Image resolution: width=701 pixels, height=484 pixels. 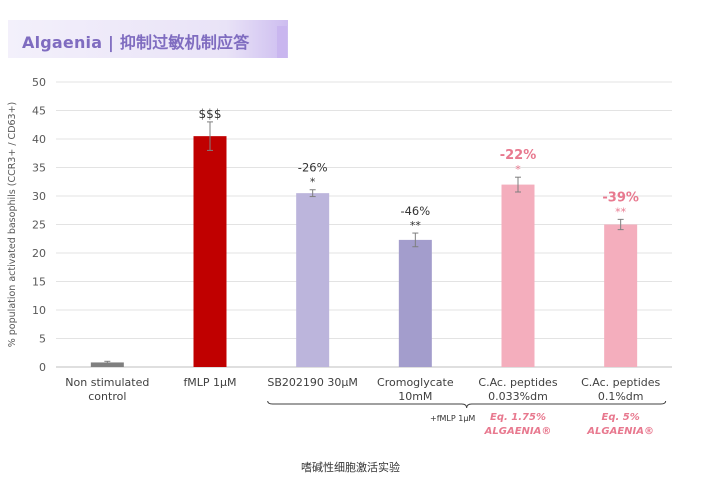 What do you see at coordinates (350, 467) in the screenshot?
I see `chart-caption: 嗜碱性细胞激活实验` at bounding box center [350, 467].